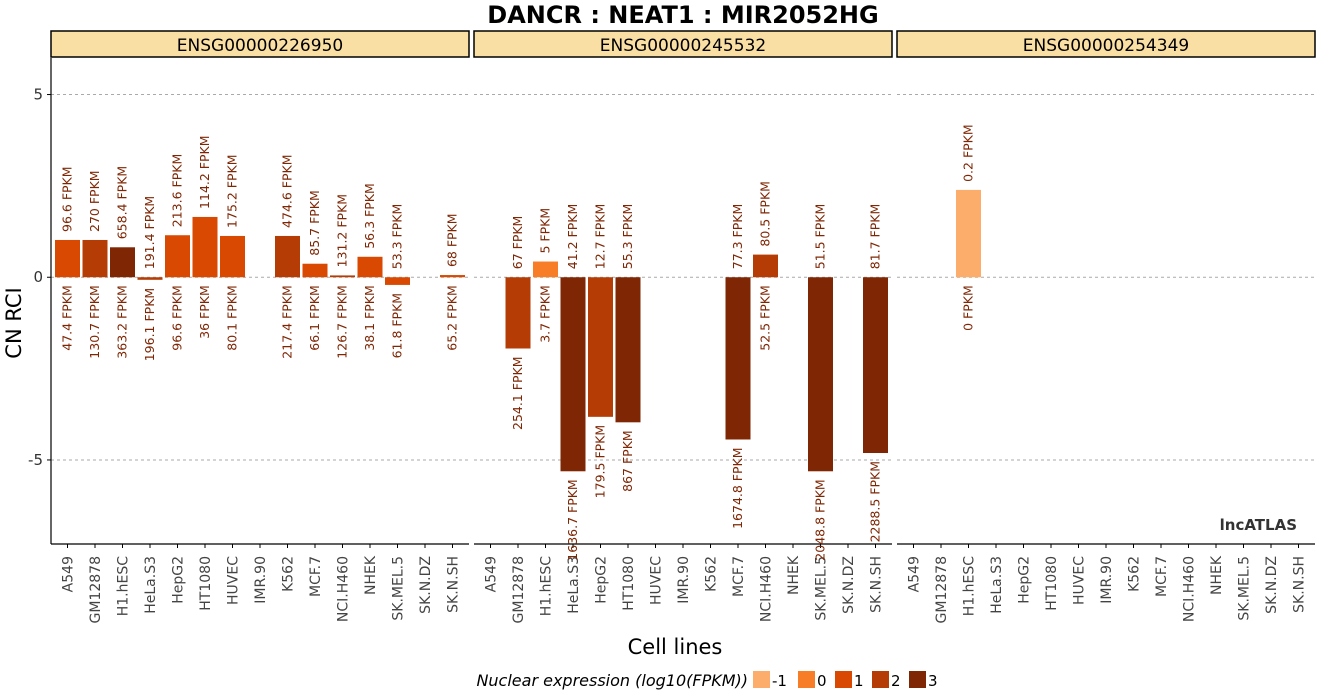  What do you see at coordinates (177, 190) in the screenshot?
I see `bar-label-cytoplasm: 213.6 FPKM` at bounding box center [177, 190].